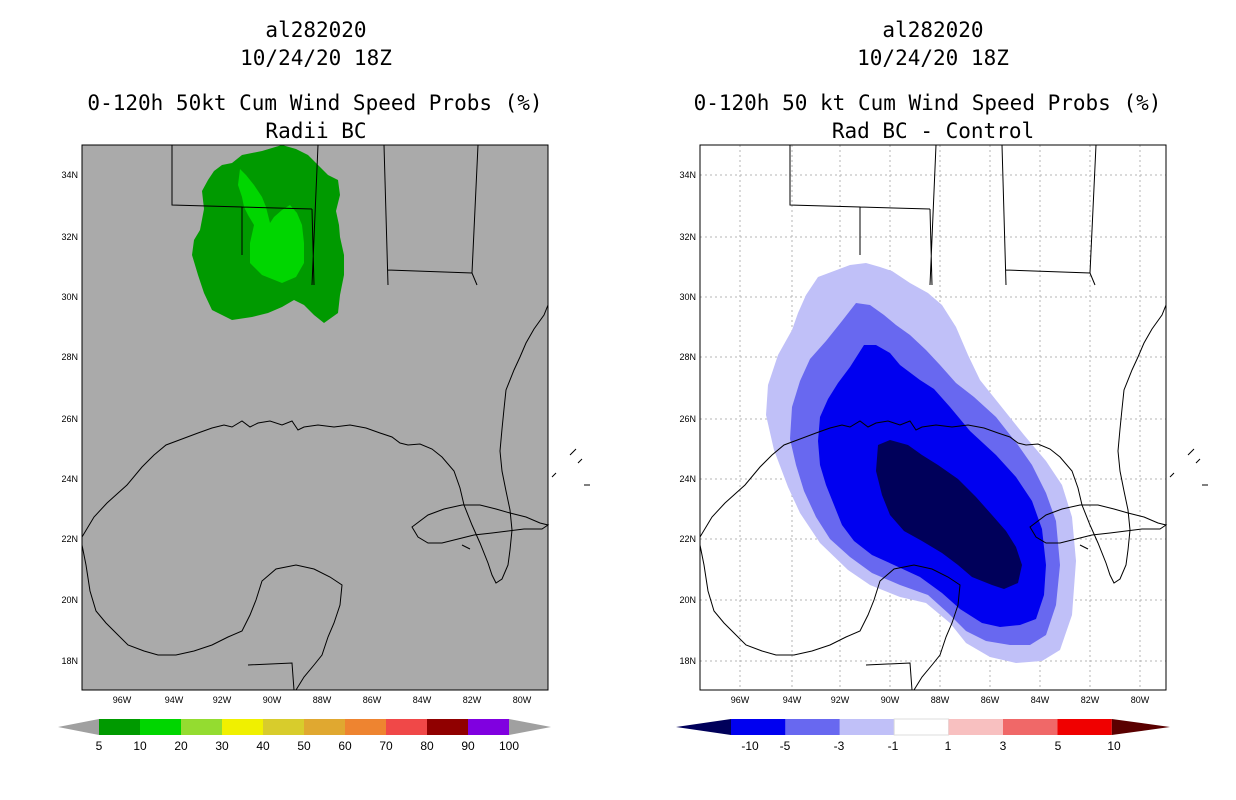  I want to click on colorbar-label: 60, so click(345, 746).